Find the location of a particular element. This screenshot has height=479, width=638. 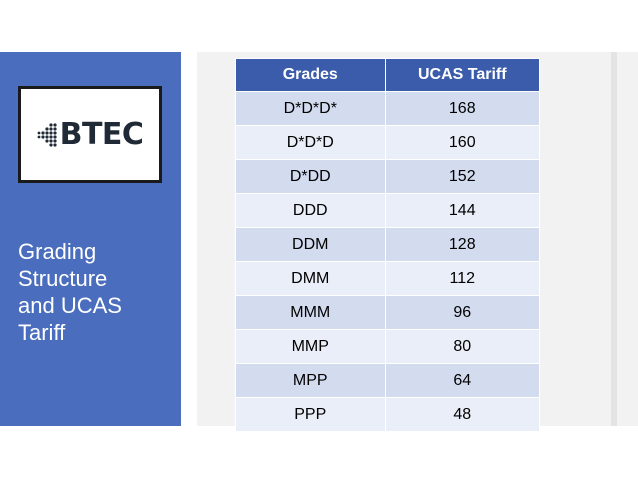

grade-cell: D*D*D is located at coordinates (310, 142).